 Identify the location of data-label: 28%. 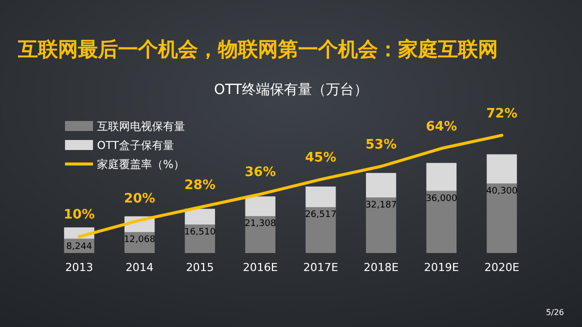
(200, 186).